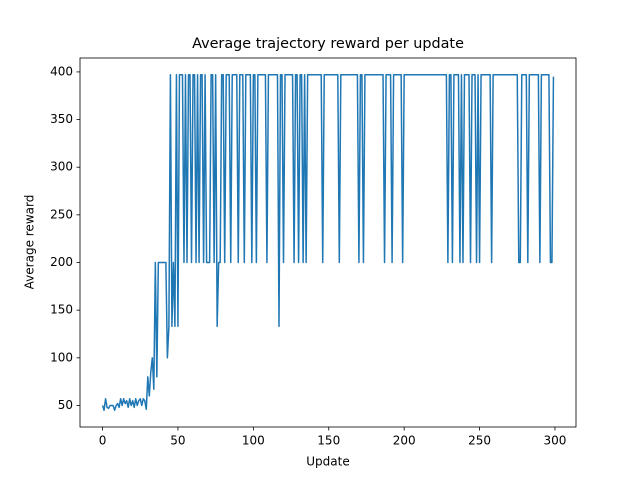 The image size is (640, 480). Describe the element at coordinates (30, 242) in the screenshot. I see `y-axis-label: Average reward` at that location.